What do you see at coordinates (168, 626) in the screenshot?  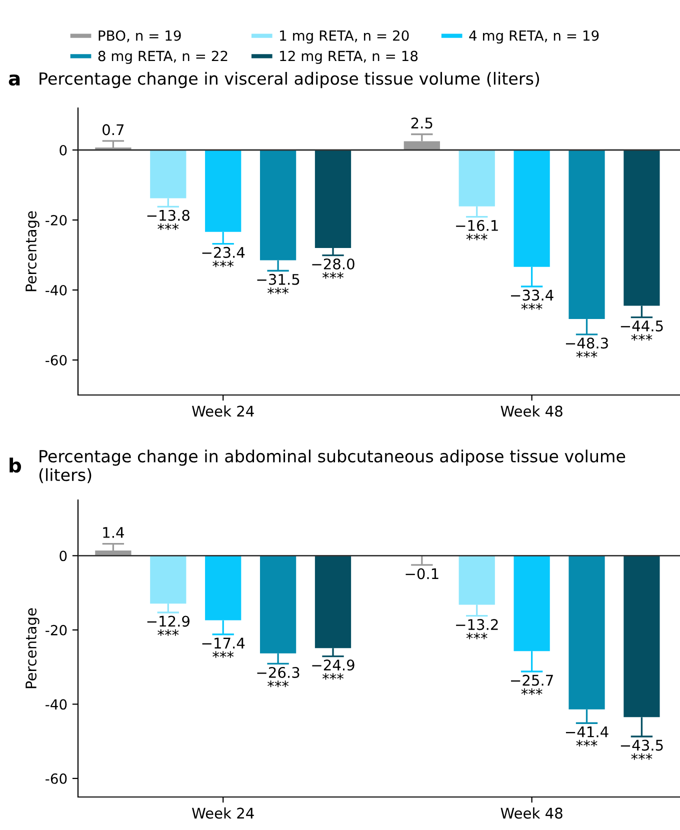 I see `data-label: −12.9 ***` at bounding box center [168, 626].